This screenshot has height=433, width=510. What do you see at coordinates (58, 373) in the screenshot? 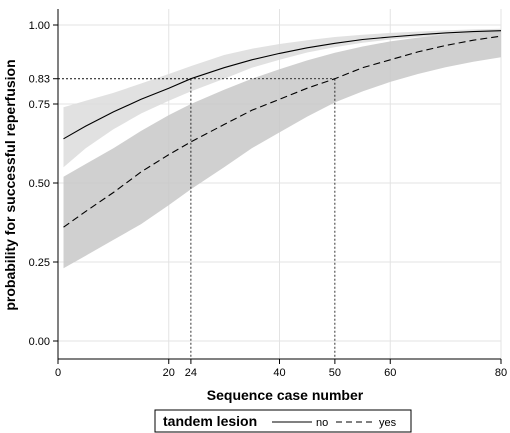
I see `x-tick-label: 0` at bounding box center [58, 373].